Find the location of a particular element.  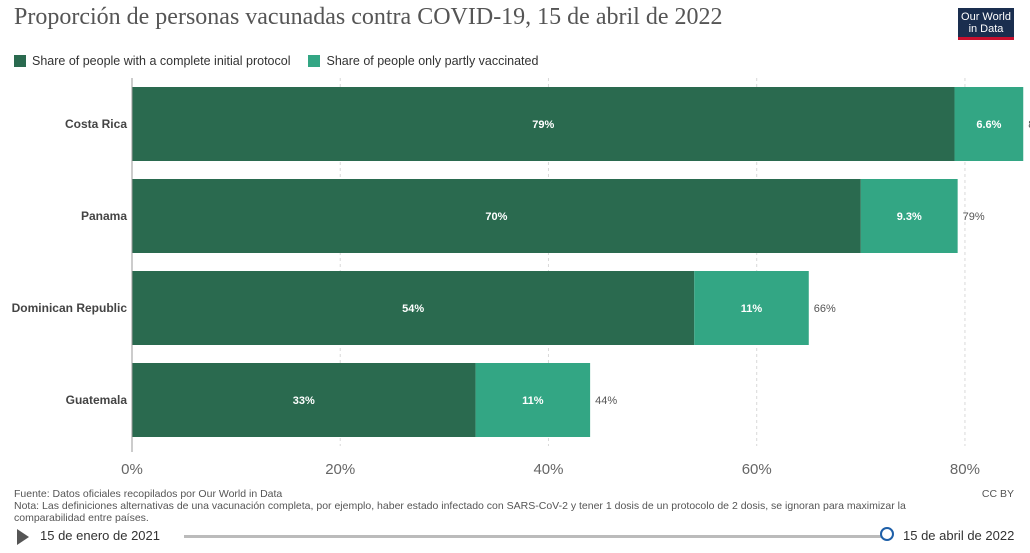

legend-item-partial: Share of people only partly vaccinated is located at coordinates (423, 61).